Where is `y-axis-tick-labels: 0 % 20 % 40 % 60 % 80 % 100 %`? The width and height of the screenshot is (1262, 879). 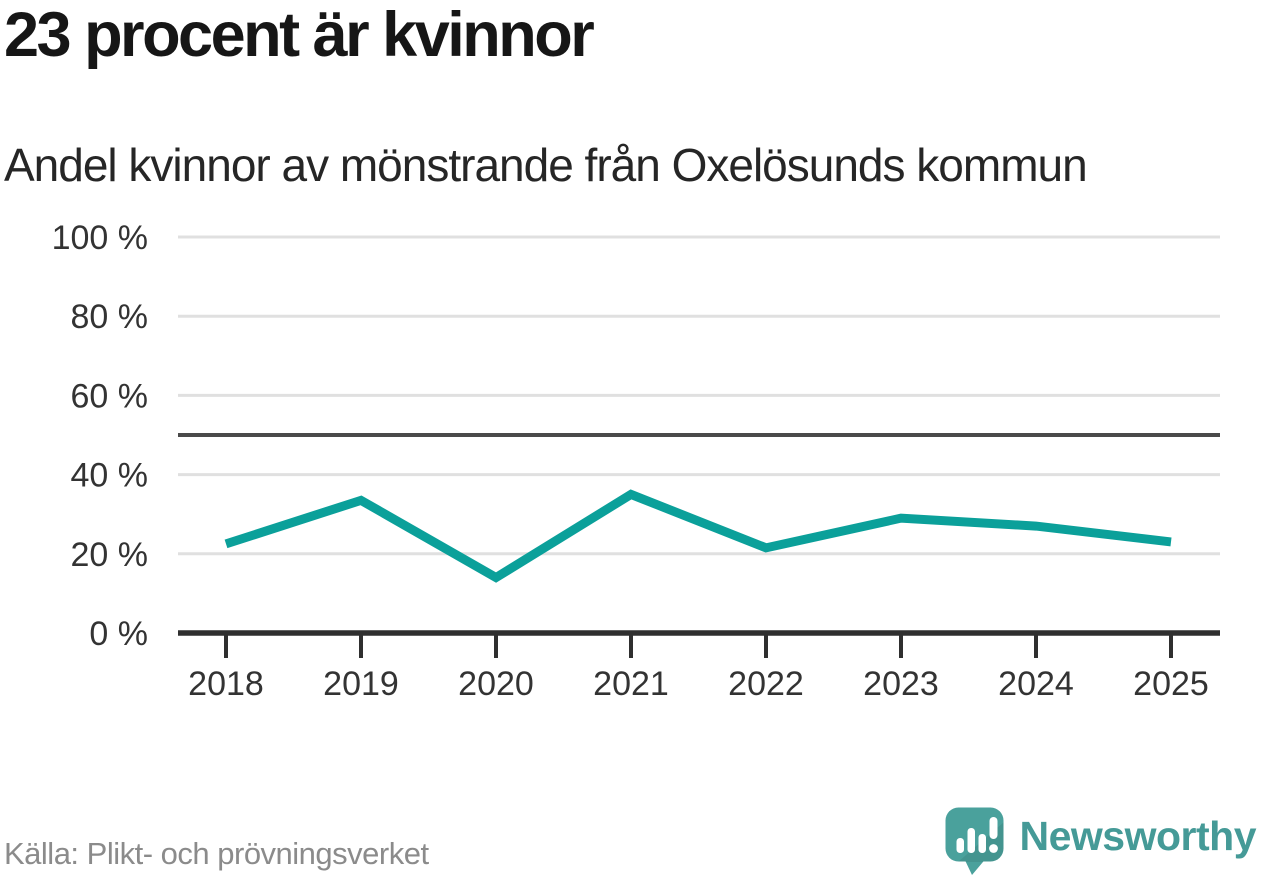
y-axis-tick-labels: 0 % 20 % 40 % 60 % 80 % 100 % is located at coordinates (100, 436).